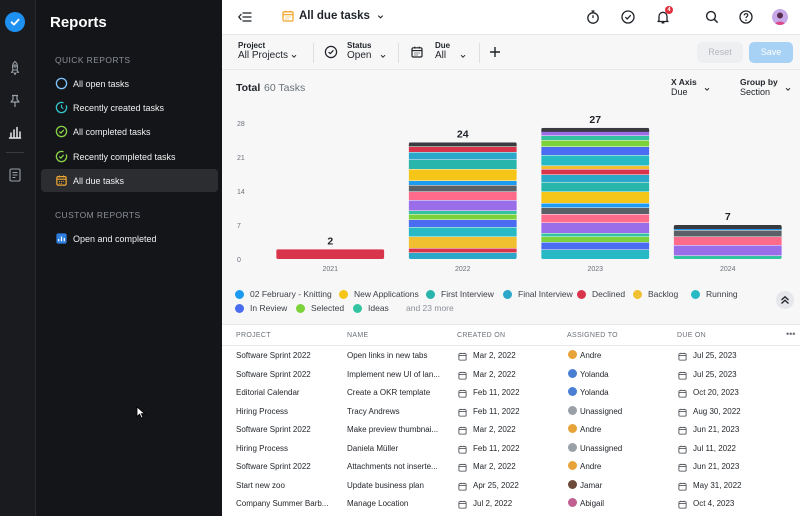  I want to click on notes-icon, so click(15, 175).